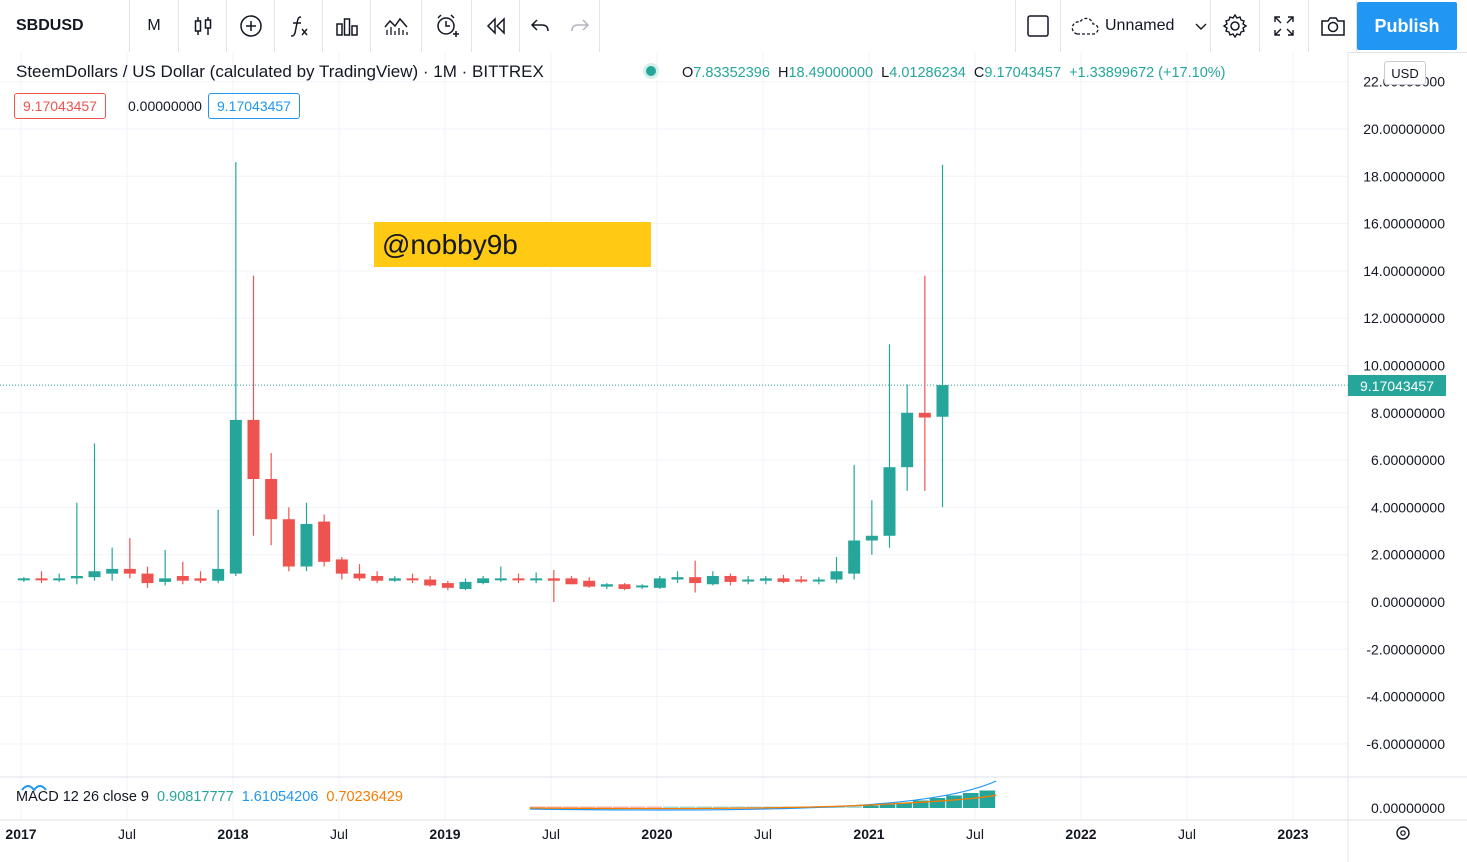 The image size is (1467, 862). Describe the element at coordinates (1408, 413) in the screenshot. I see `price-tick-label: 8.00000000` at that location.